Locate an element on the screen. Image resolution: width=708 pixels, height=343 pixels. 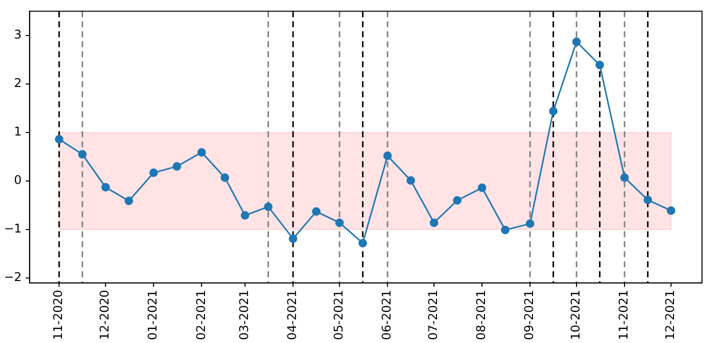
x-tick-label: 07-2021 is located at coordinates (433, 315).